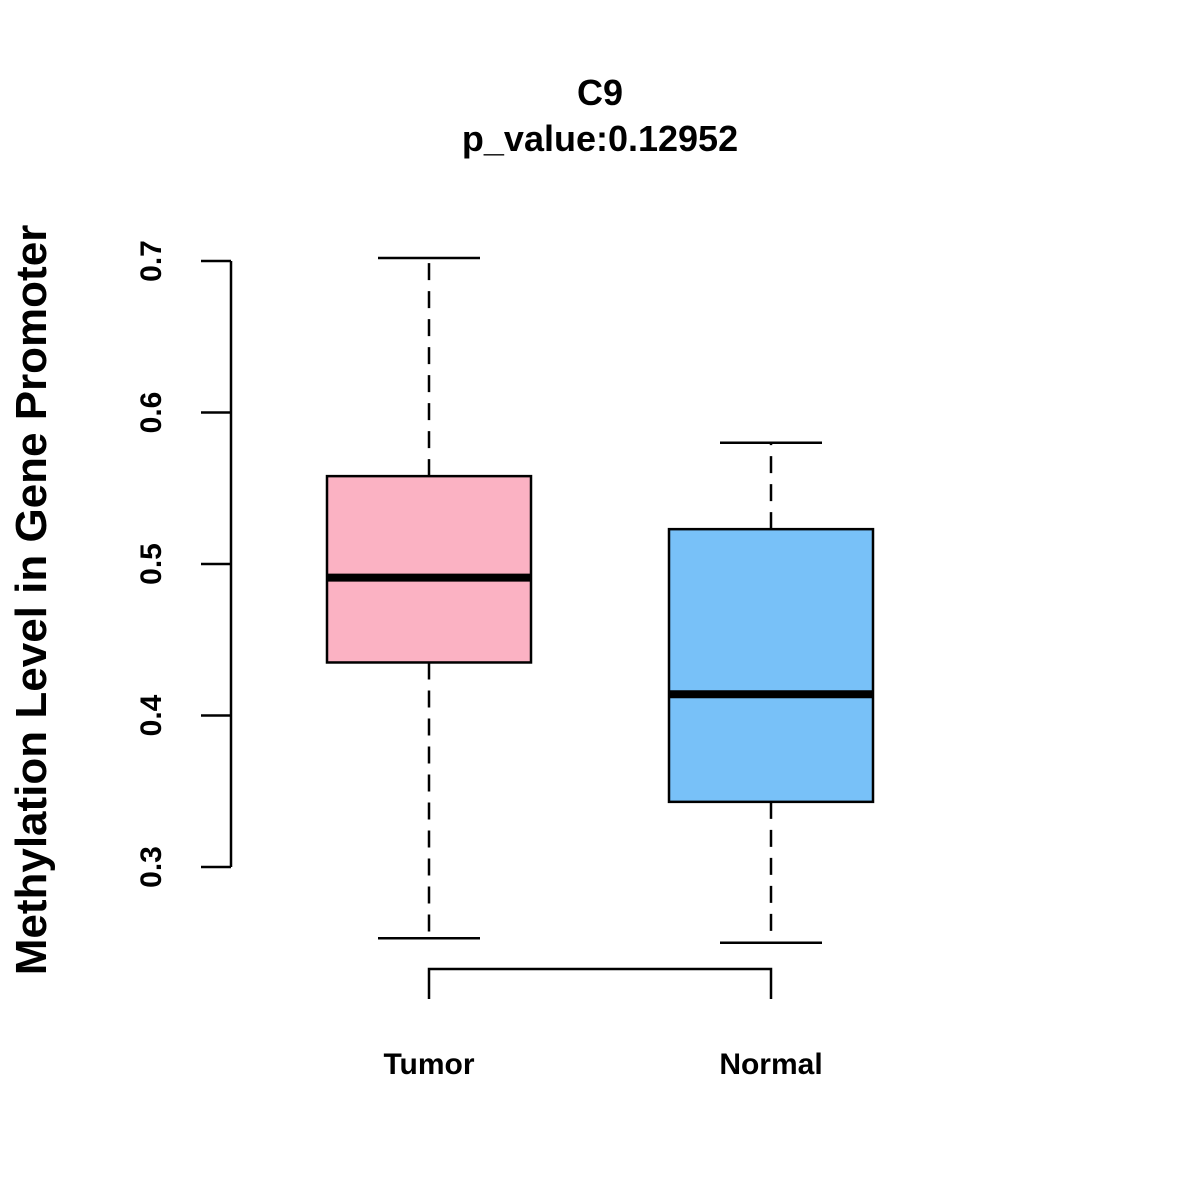 The width and height of the screenshot is (1200, 1200). I want to click on chart-title: C9, so click(600, 92).